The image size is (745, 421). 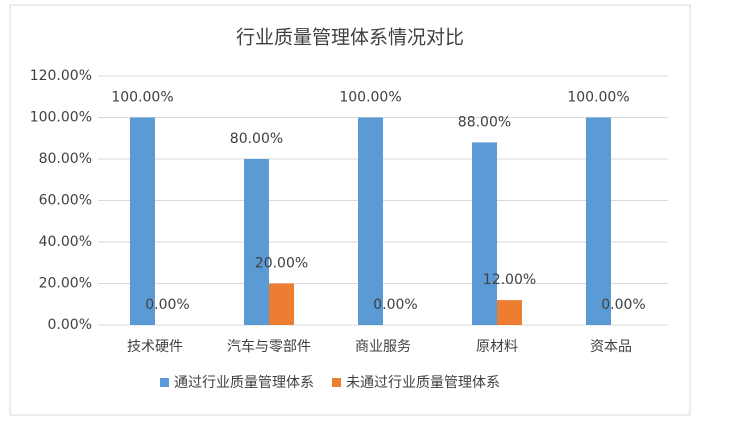 I want to click on x-tick-label: 原材料, so click(x=497, y=347).